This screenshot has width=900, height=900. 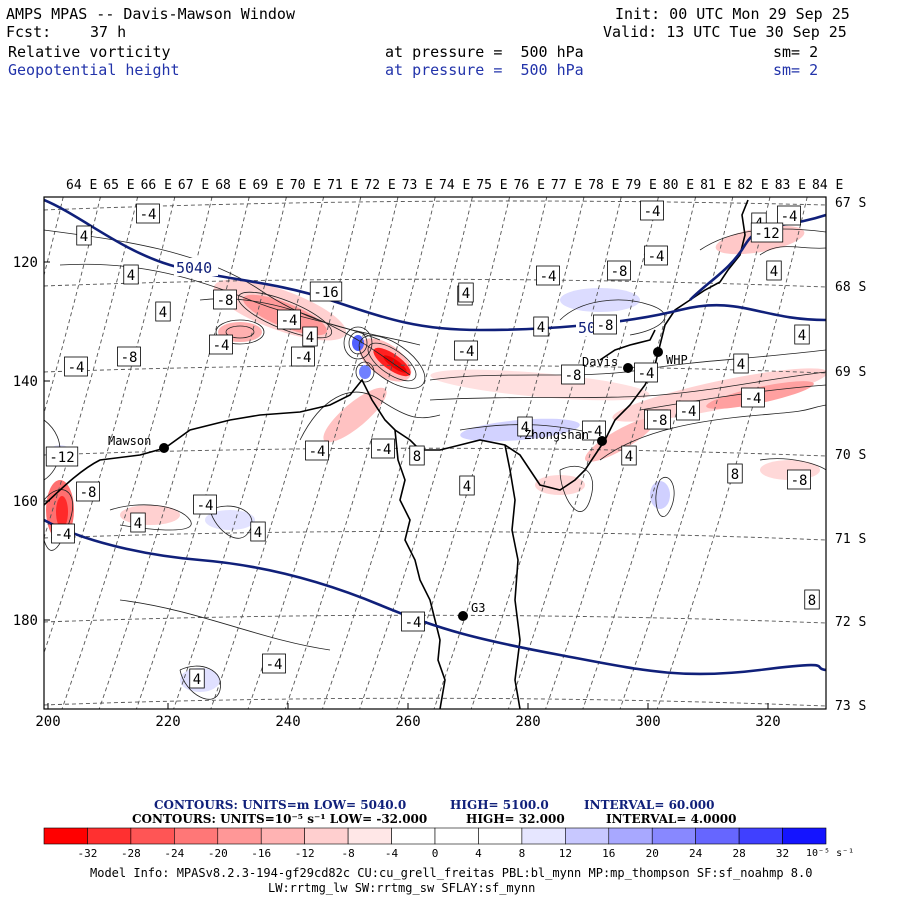 What do you see at coordinates (529, 185) in the screenshot?
I see `lon-label: 76 E` at bounding box center [529, 185].